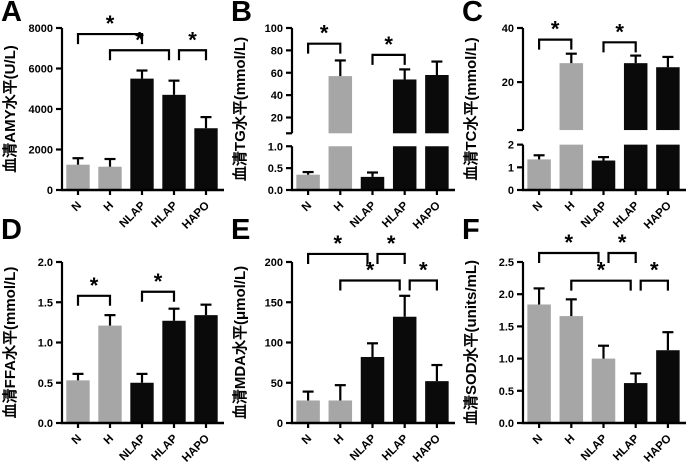 This screenshot has height=469, width=692. I want to click on bar-HLAP-upper, so click(404, 106).